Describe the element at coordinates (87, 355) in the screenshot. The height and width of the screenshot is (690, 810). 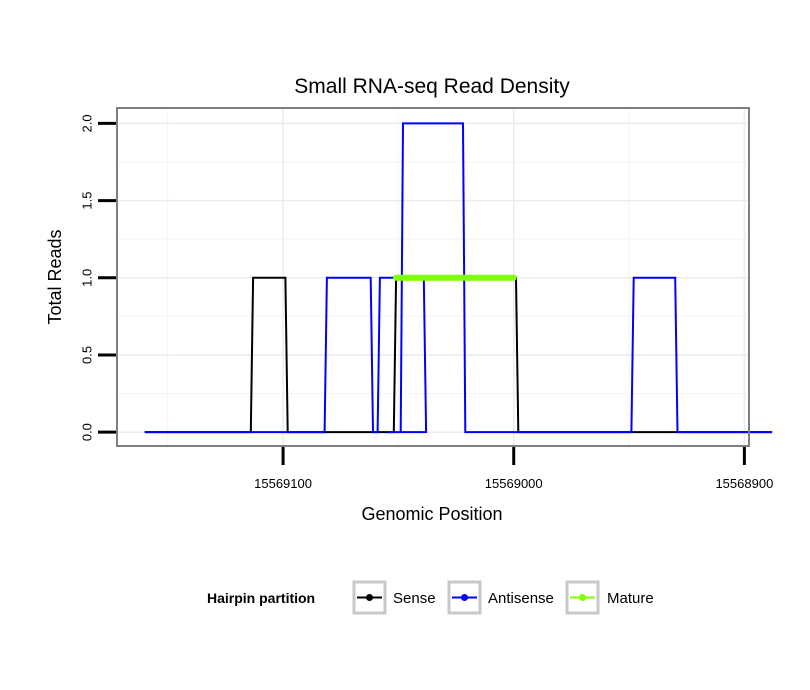
I see `y-tick-label: 0.5` at that location.